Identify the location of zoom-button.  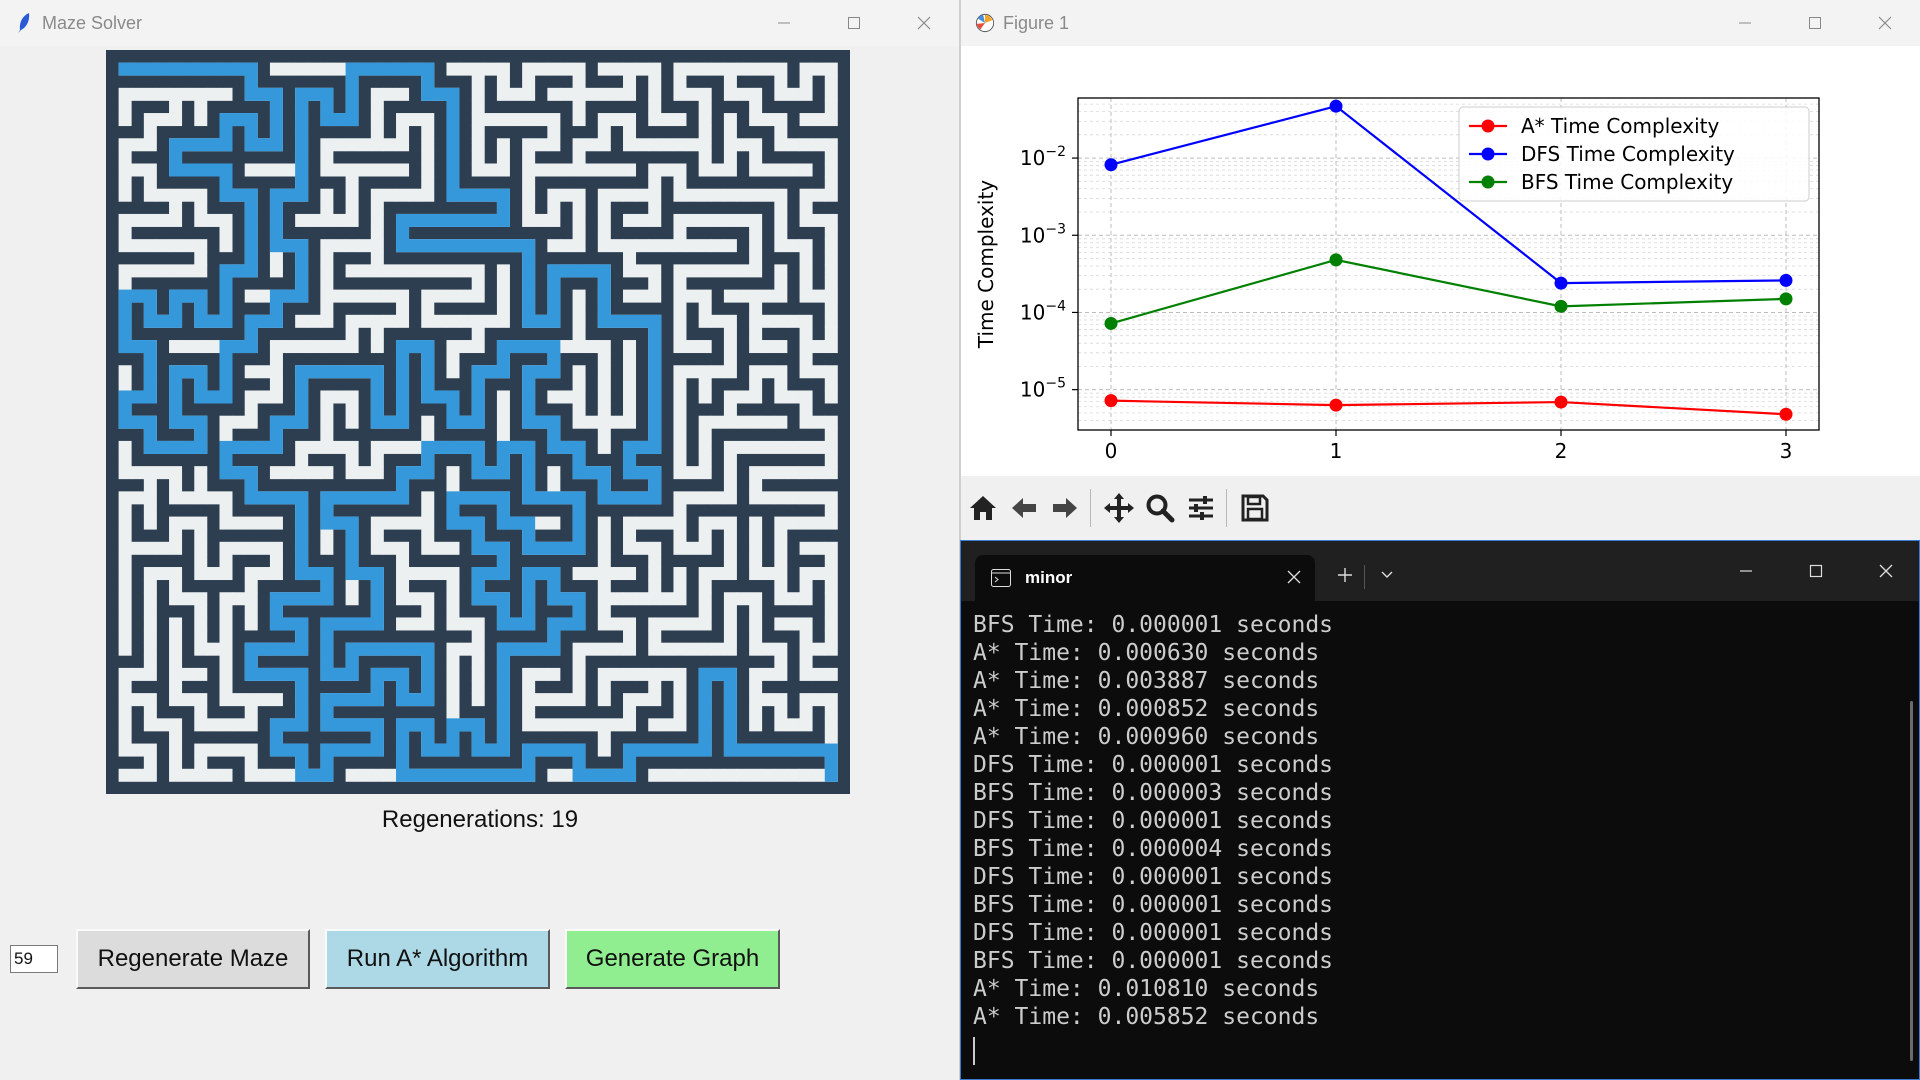
(1160, 508).